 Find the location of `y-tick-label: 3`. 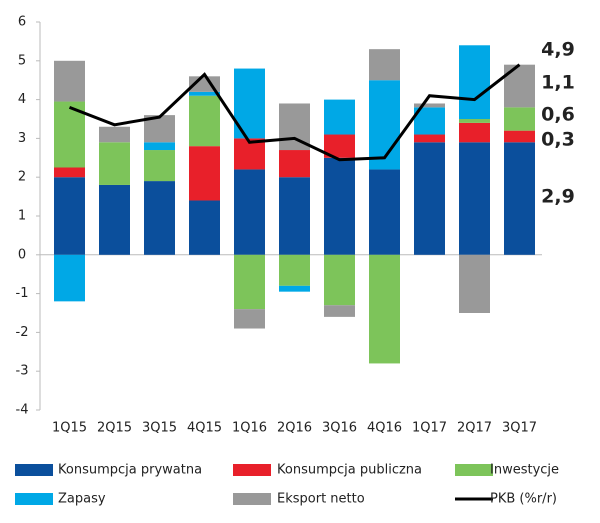

y-tick-label: 3 is located at coordinates (22, 138).